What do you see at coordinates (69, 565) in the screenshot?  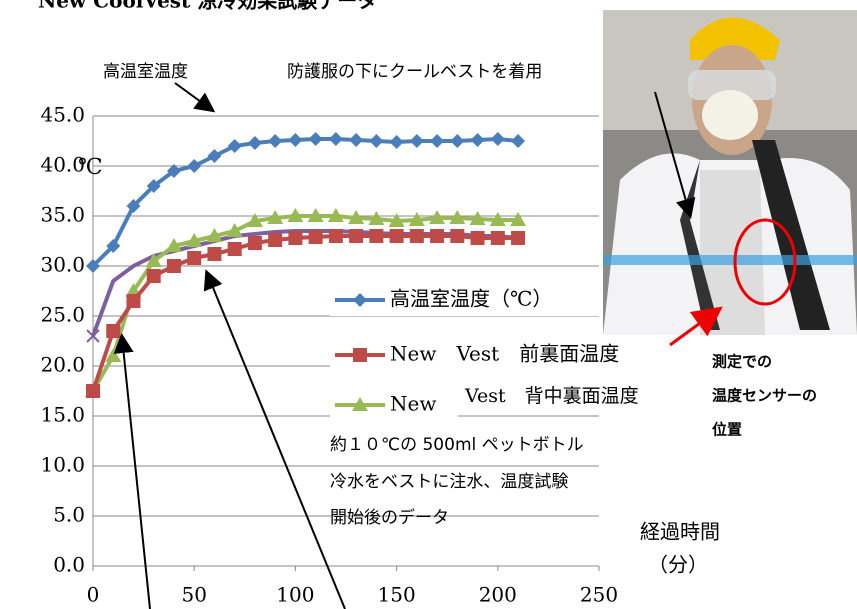 I see `y-tick-label: 0.0` at bounding box center [69, 565].